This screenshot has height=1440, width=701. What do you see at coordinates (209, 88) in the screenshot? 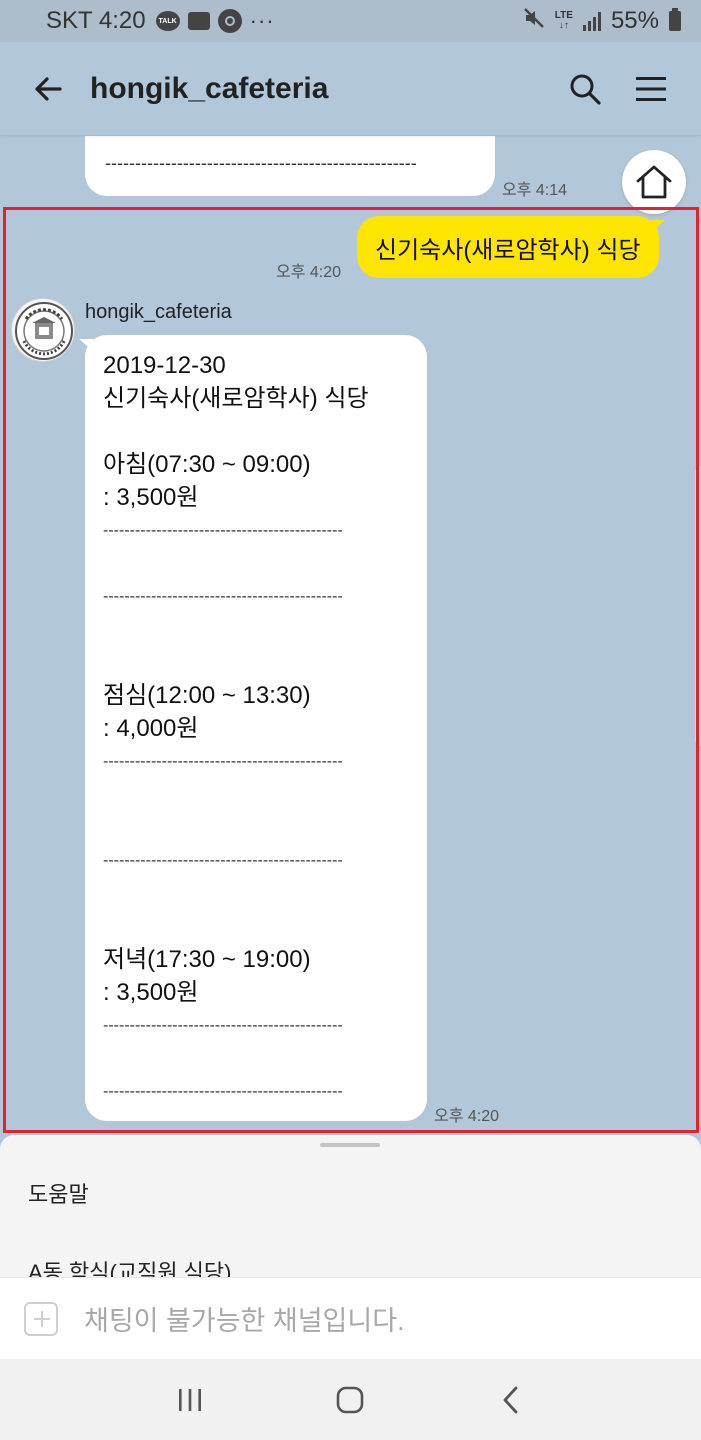
I see `channel-title: hongik_cafeteria` at bounding box center [209, 88].